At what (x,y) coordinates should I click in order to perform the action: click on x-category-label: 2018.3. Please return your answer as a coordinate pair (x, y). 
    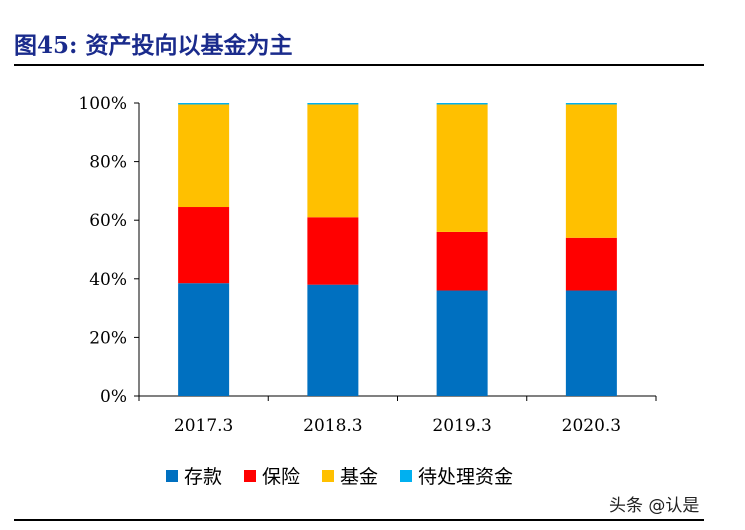
    Looking at the image, I should click on (332, 426).